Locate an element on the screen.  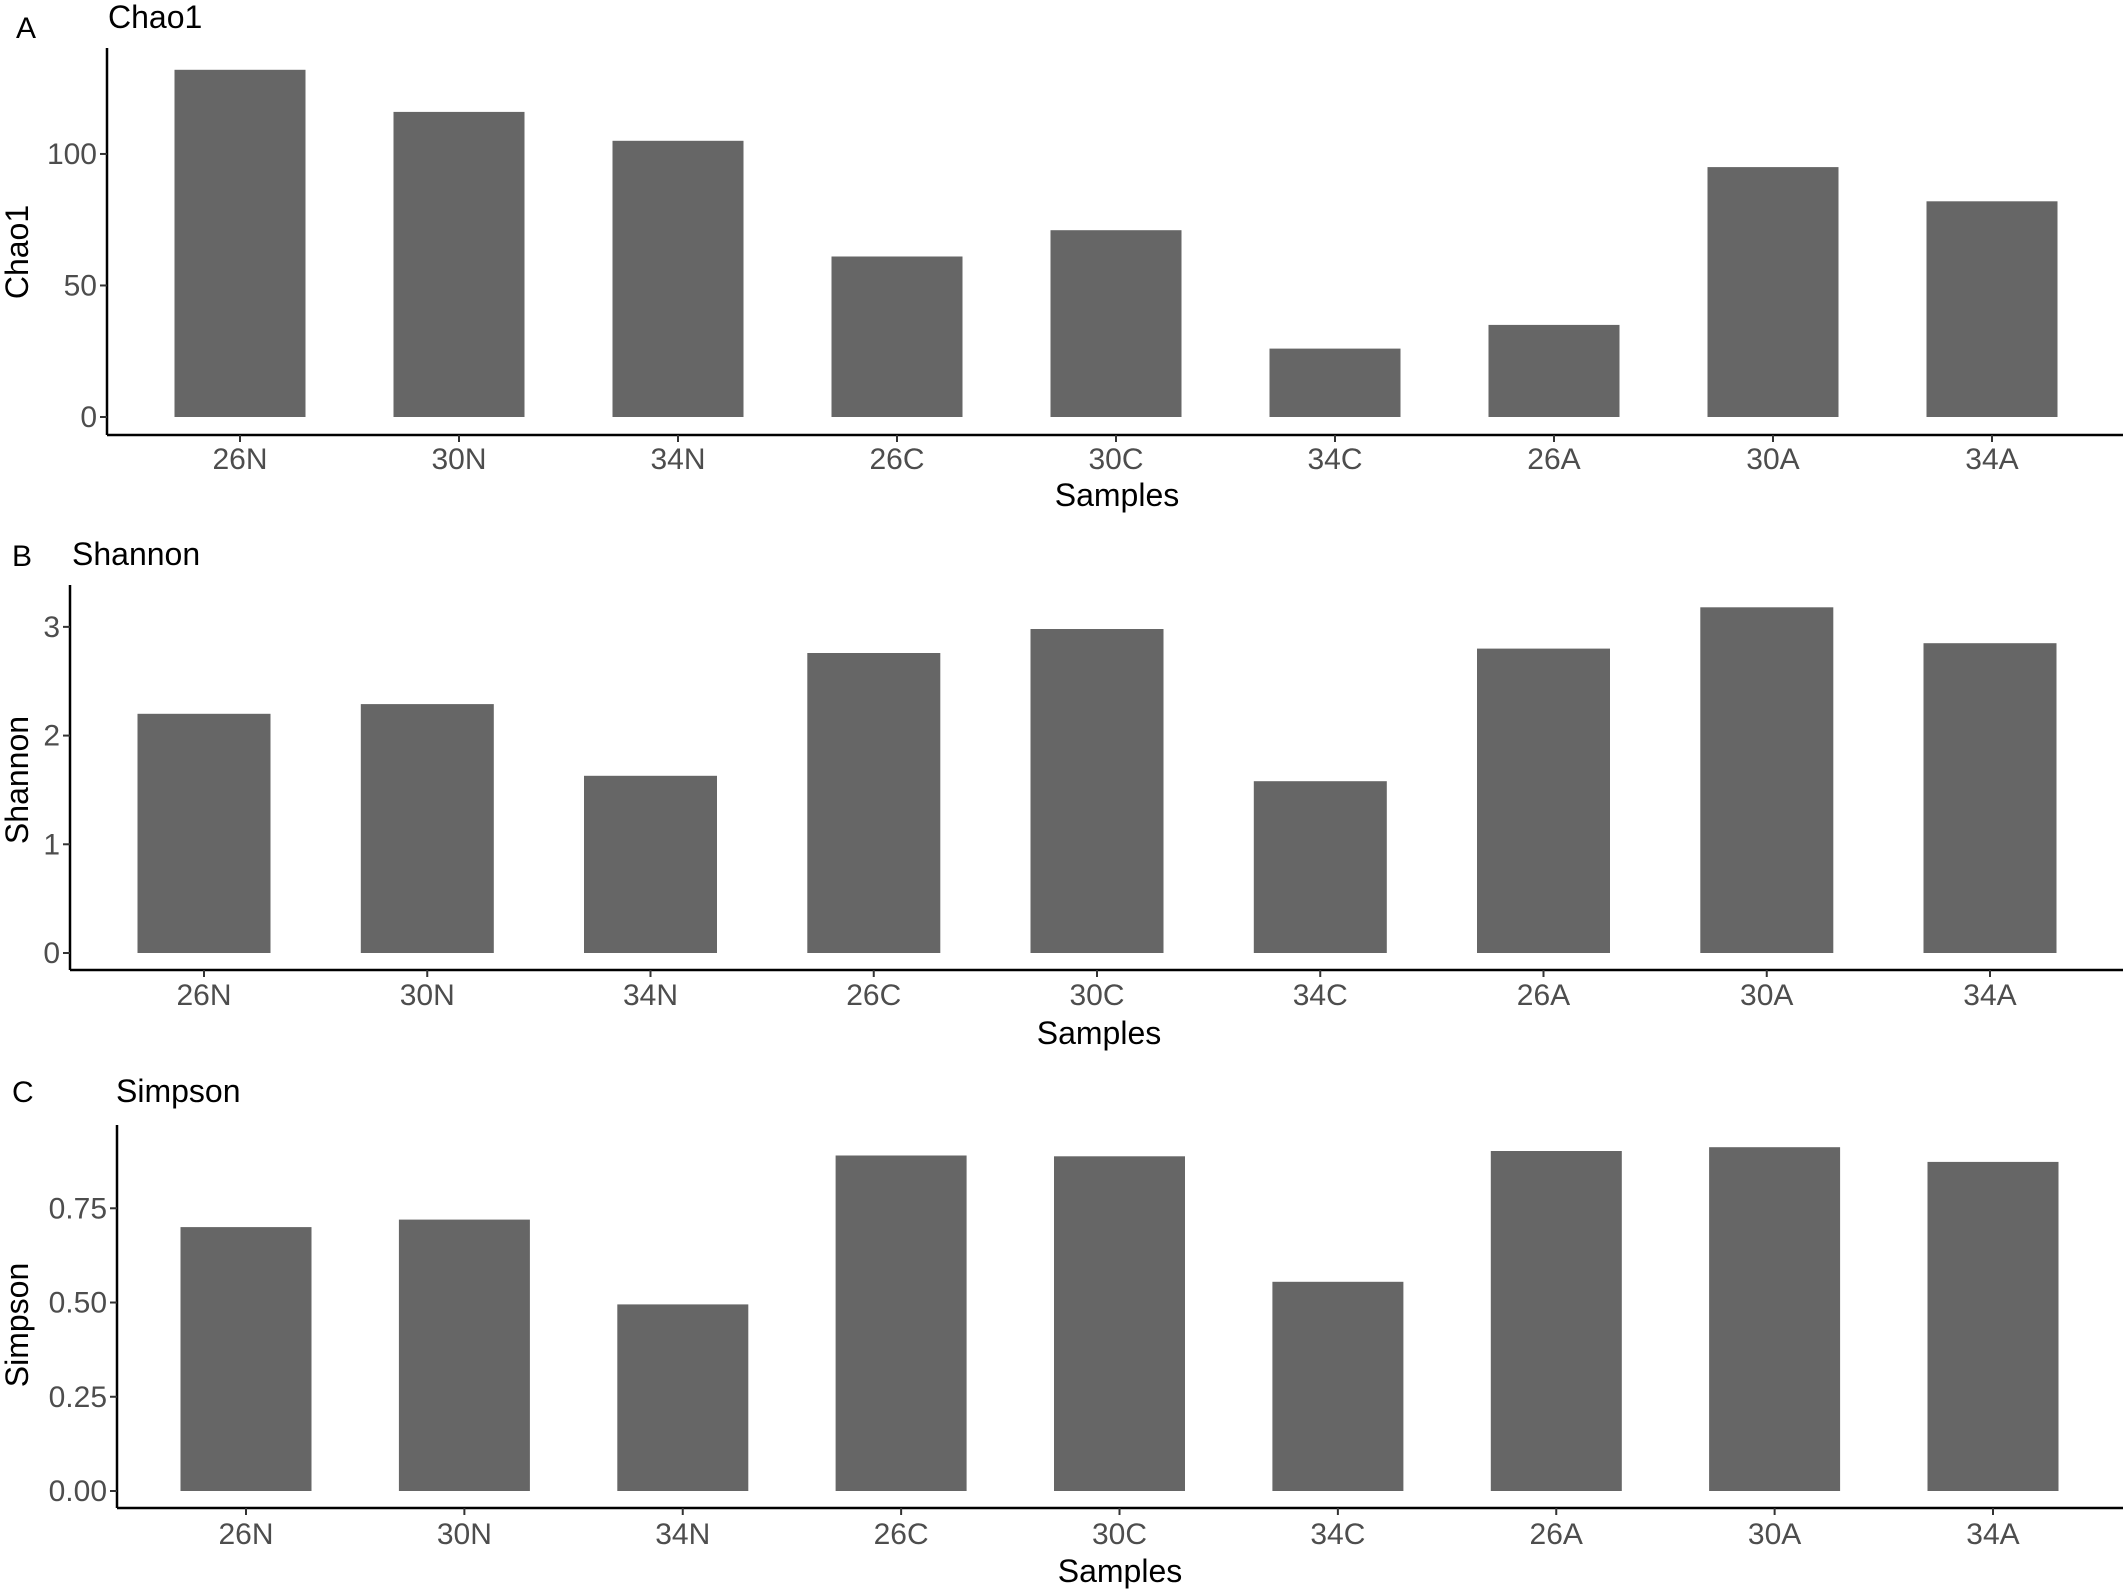
panel-a-x-tick-label: 26A is located at coordinates (1553, 459).